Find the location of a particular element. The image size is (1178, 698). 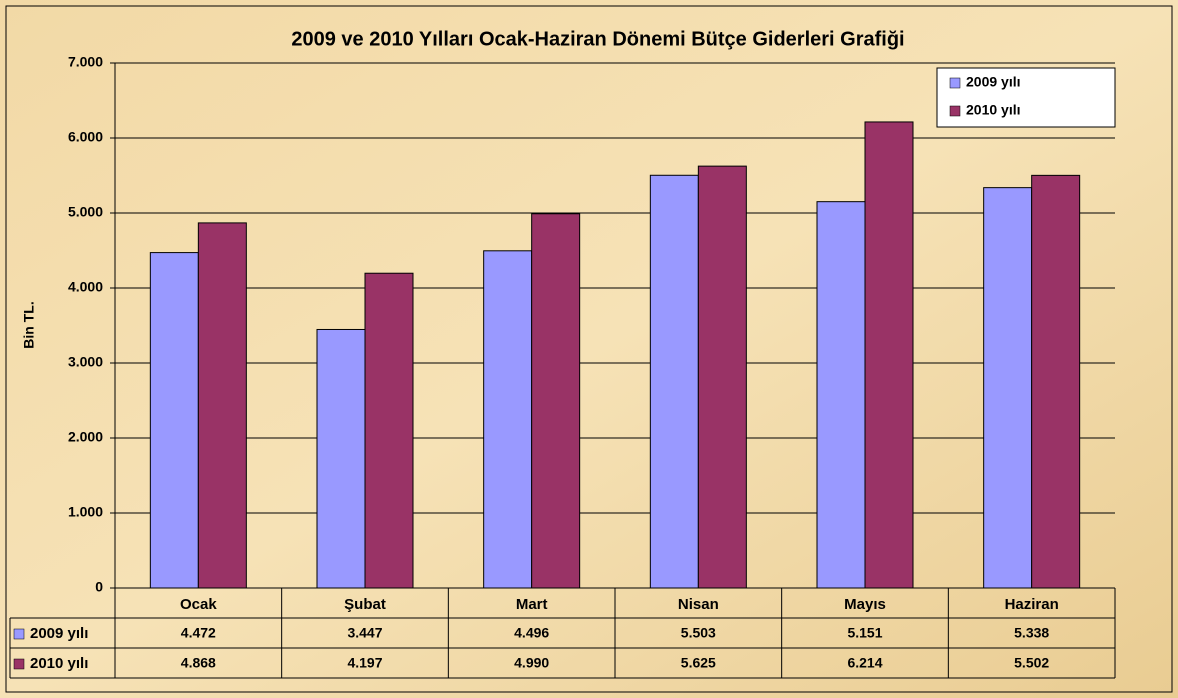

legend-box is located at coordinates (1026, 97).